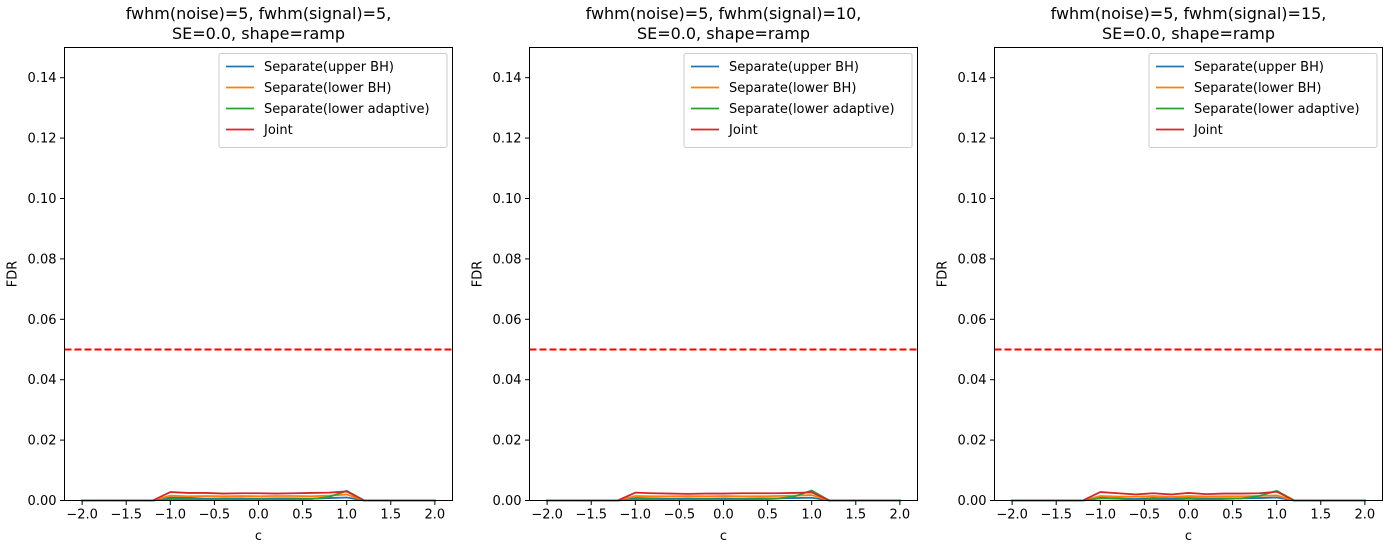 The height and width of the screenshot is (545, 1388). I want to click on chart-title: fwhm(noise)=5, fwhm(signal)=10,, so click(724, 13).